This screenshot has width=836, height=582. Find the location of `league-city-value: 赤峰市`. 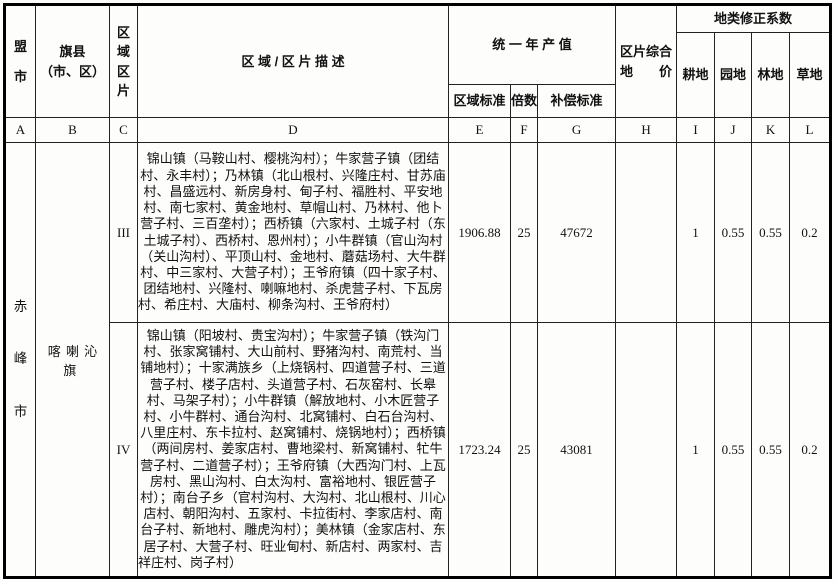

league-city-value: 赤峰市 is located at coordinates (20, 358).